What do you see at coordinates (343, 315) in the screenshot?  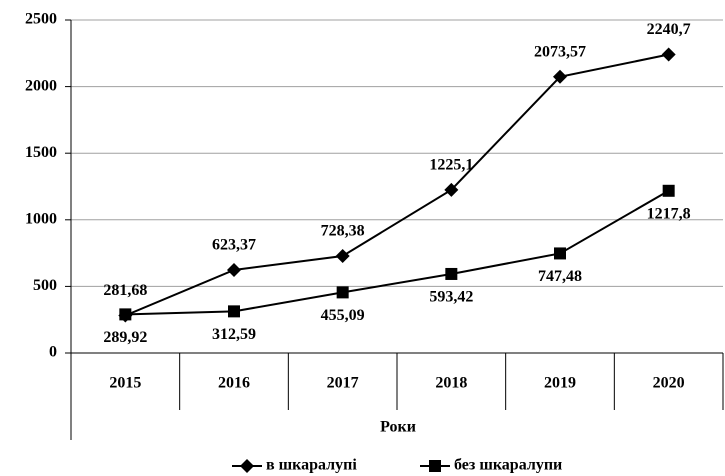 I see `data-label: 455,09` at bounding box center [343, 315].